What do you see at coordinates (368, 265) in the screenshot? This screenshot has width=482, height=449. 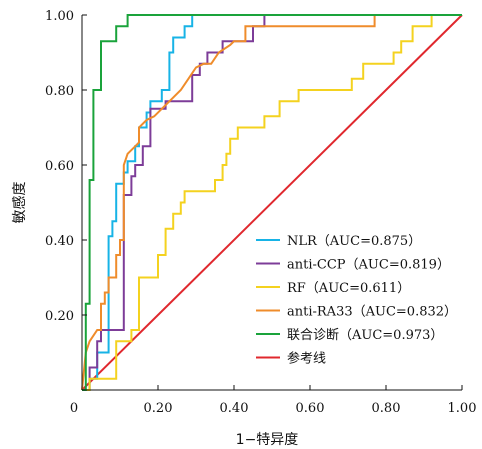 I see `legend-label-1: anti-CCP（AUC=0.819）` at bounding box center [368, 265].